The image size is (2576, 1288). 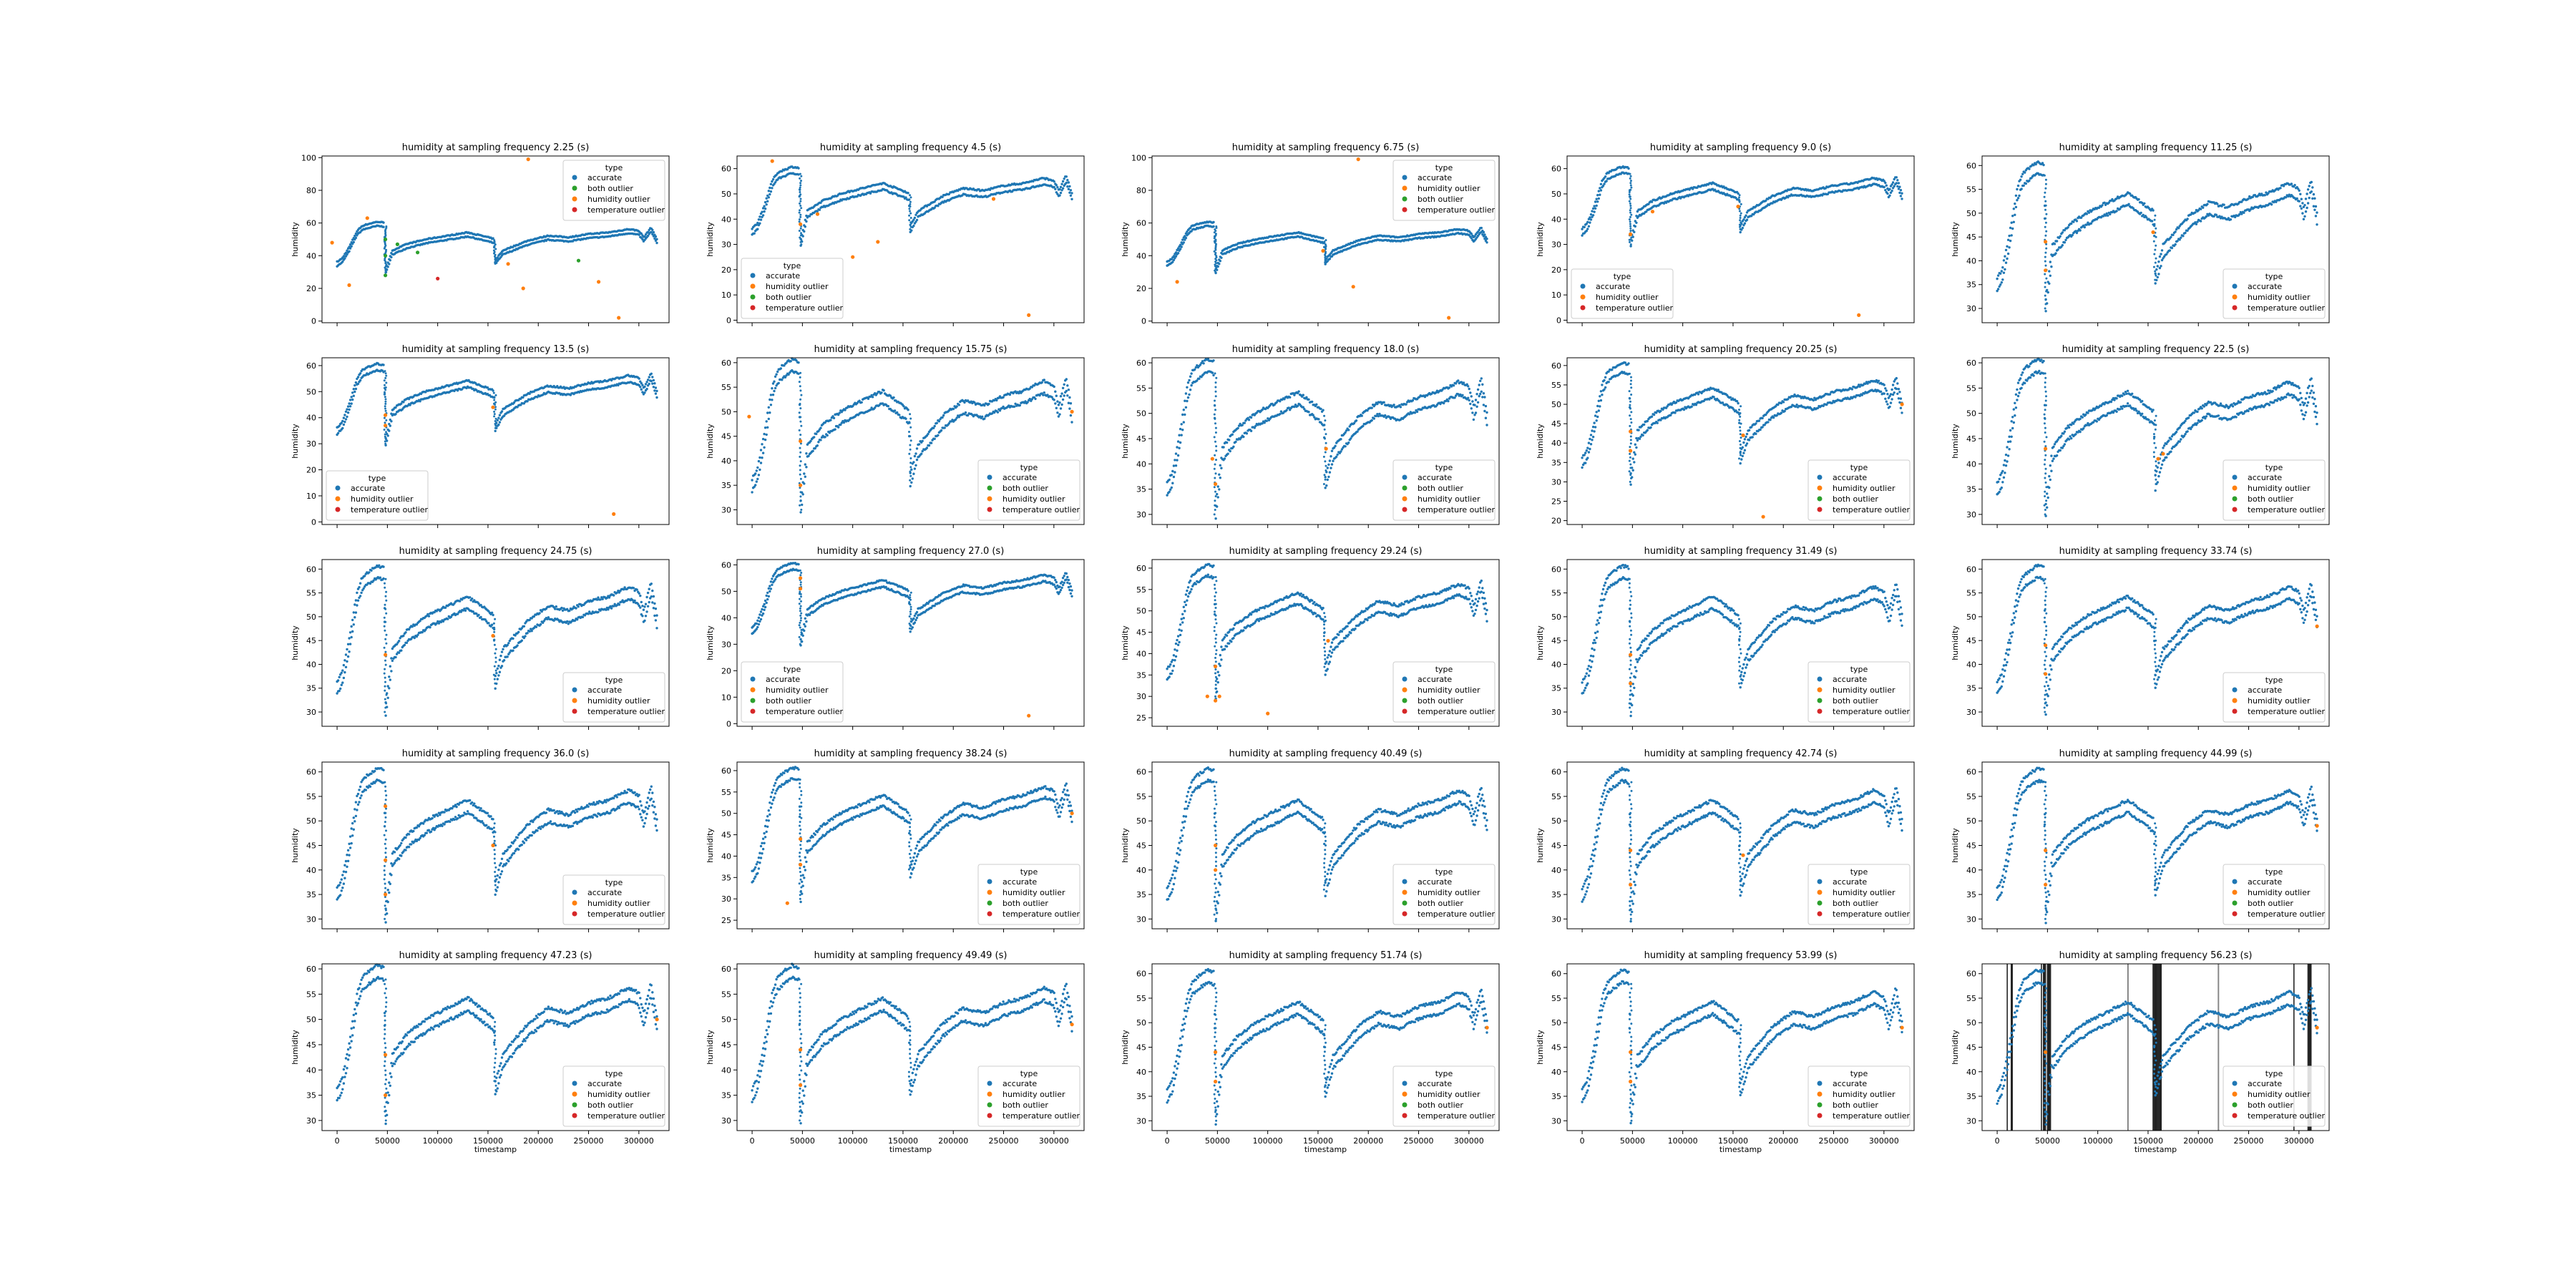 I want to click on y-tick-label: 10, so click(x=1556, y=295).